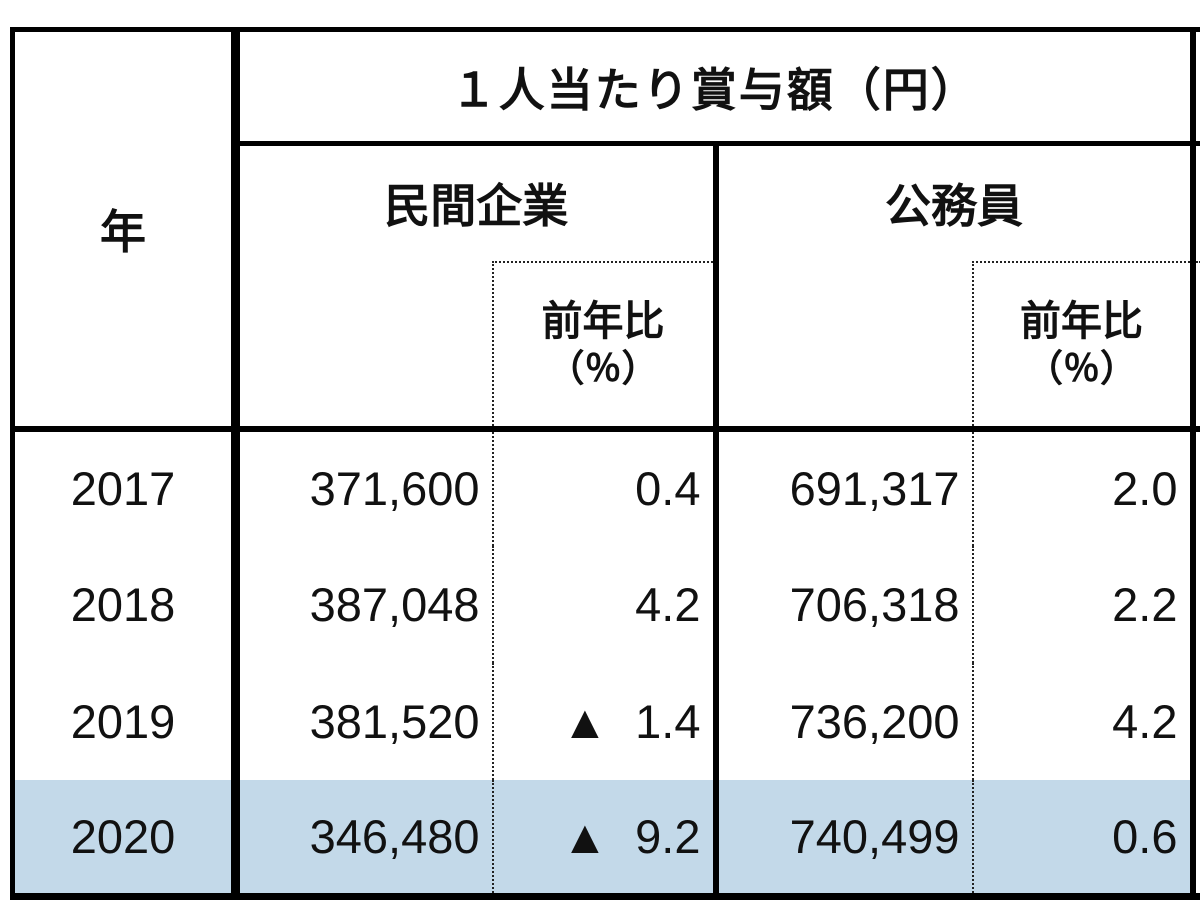 The width and height of the screenshot is (1200, 920). I want to click on private-amount-subheader-empty, so click(364, 346).